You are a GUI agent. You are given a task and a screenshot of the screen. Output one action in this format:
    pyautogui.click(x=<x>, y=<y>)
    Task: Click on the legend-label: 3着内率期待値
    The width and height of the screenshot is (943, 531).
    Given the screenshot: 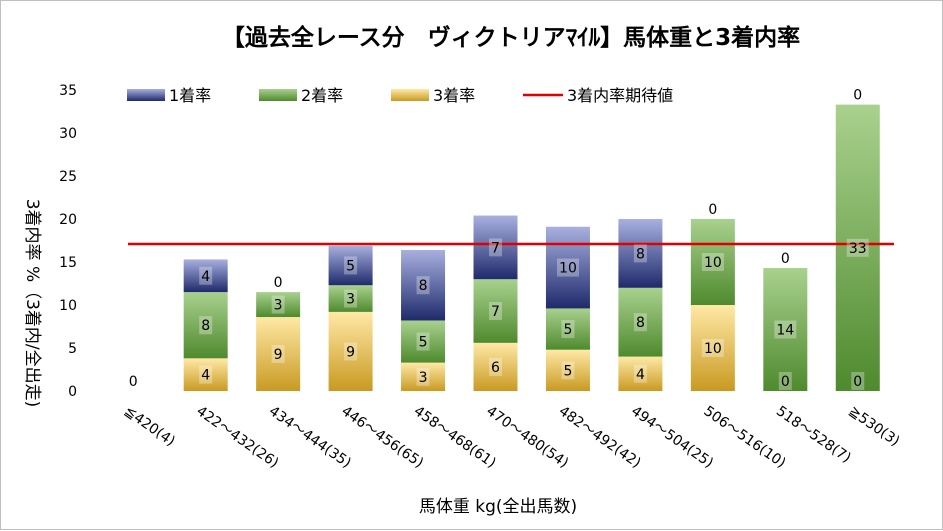 What is the action you would take?
    pyautogui.click(x=620, y=95)
    